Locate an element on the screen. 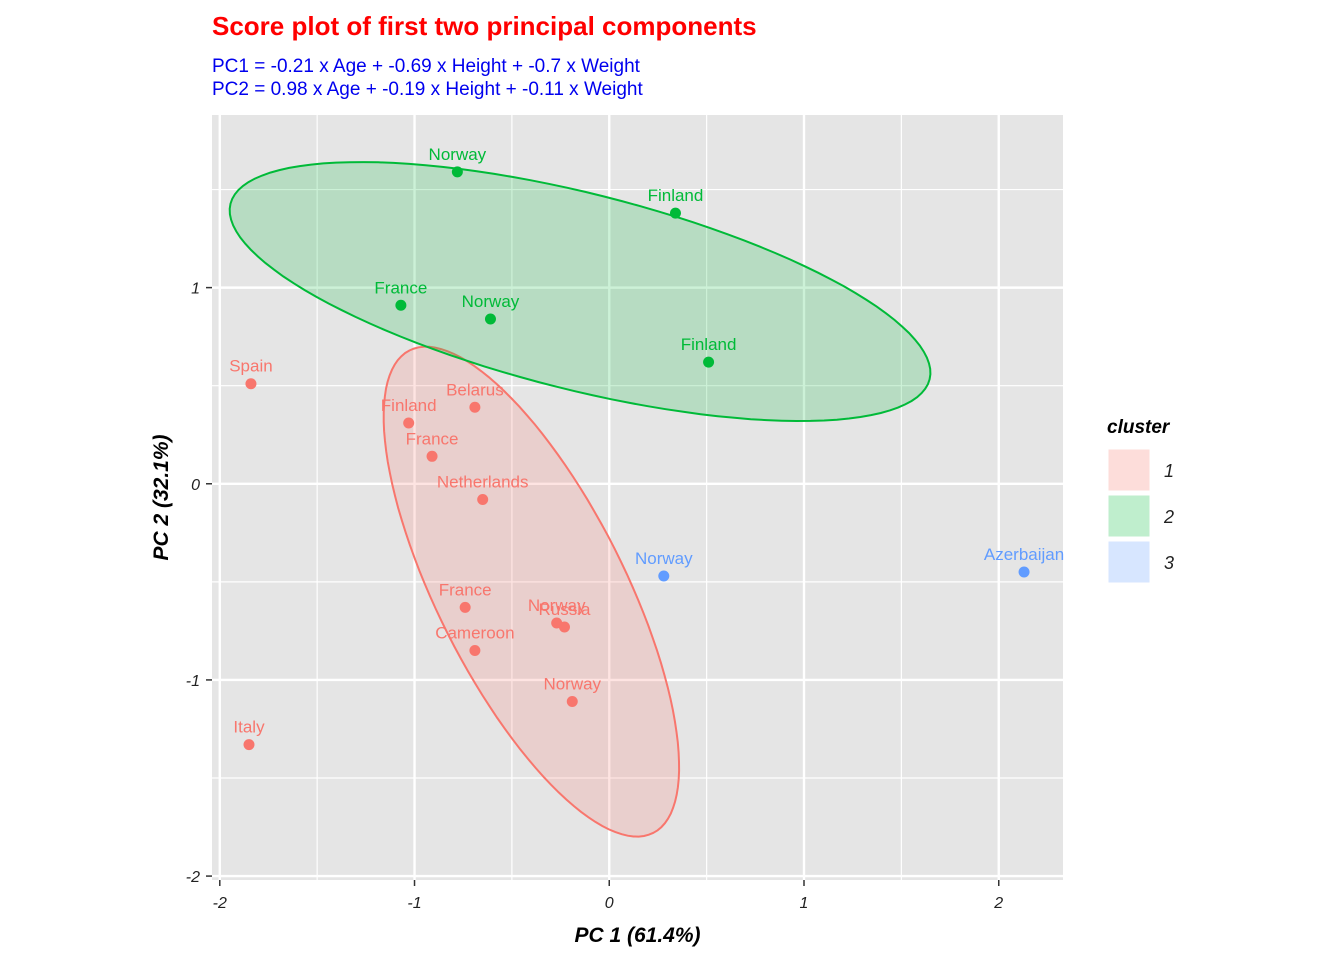 This screenshot has height=960, width=1344. legend: cluster 1 2 3 is located at coordinates (1140, 500).